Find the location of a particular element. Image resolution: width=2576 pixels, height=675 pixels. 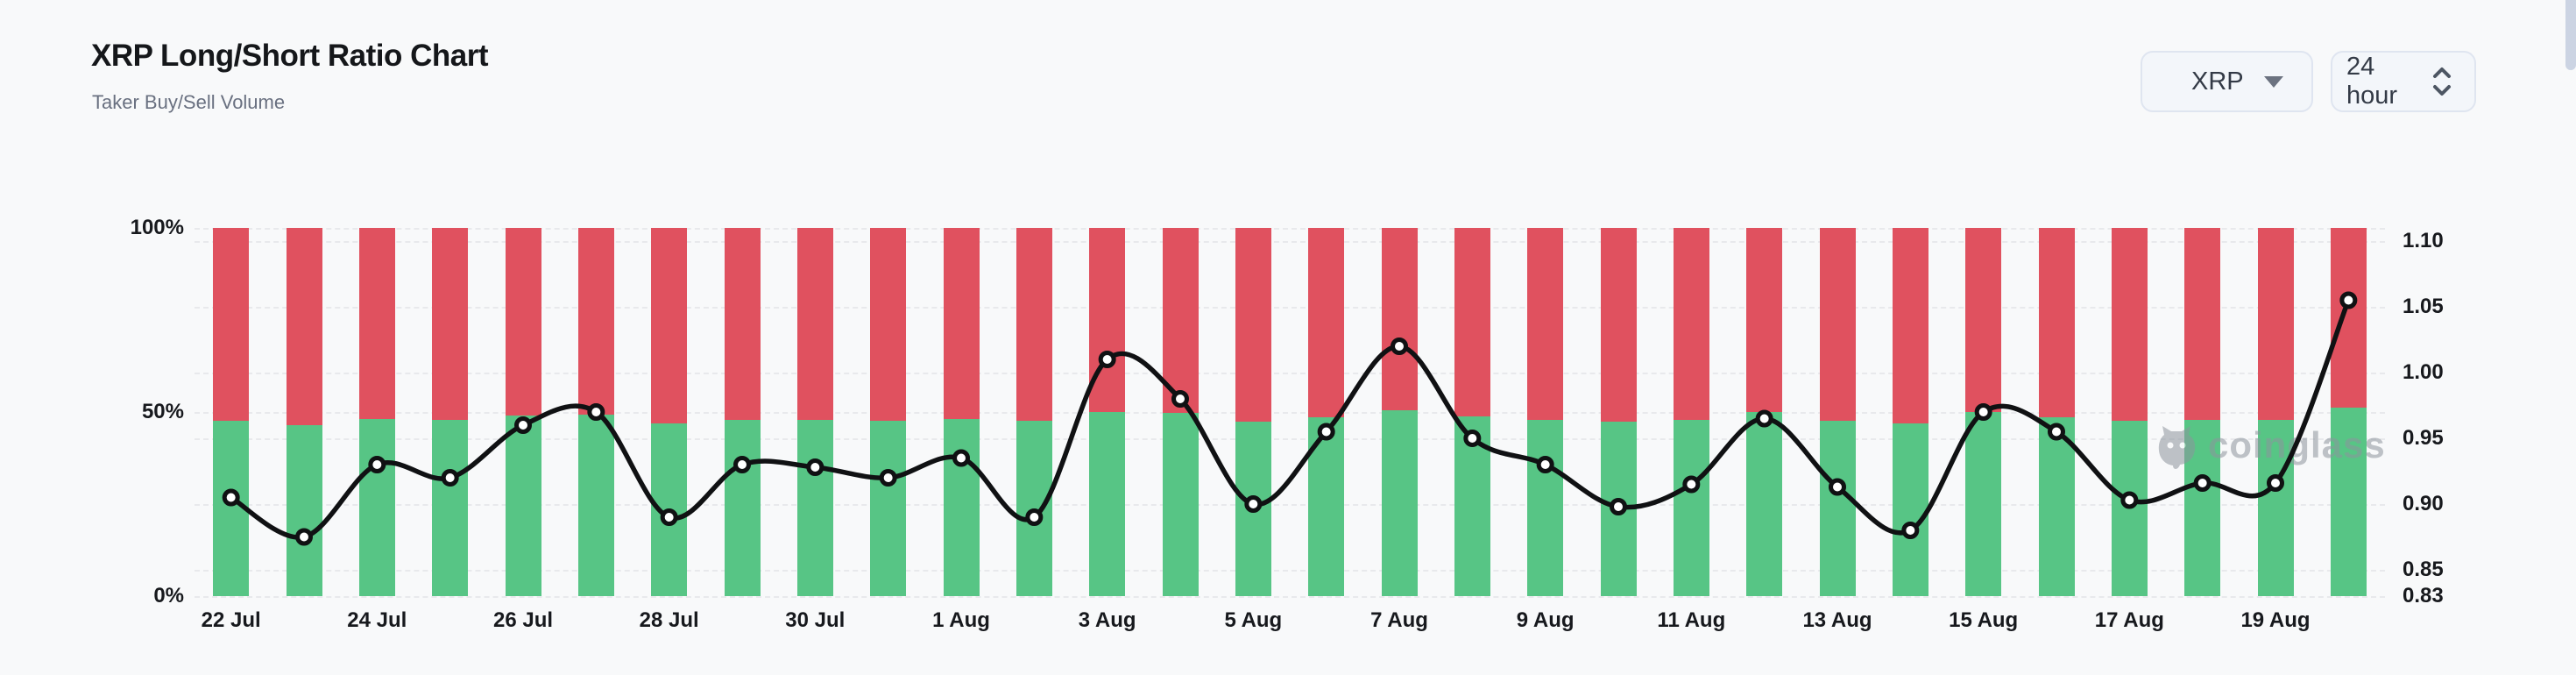

left-axis-label: 50% is located at coordinates (162, 412).